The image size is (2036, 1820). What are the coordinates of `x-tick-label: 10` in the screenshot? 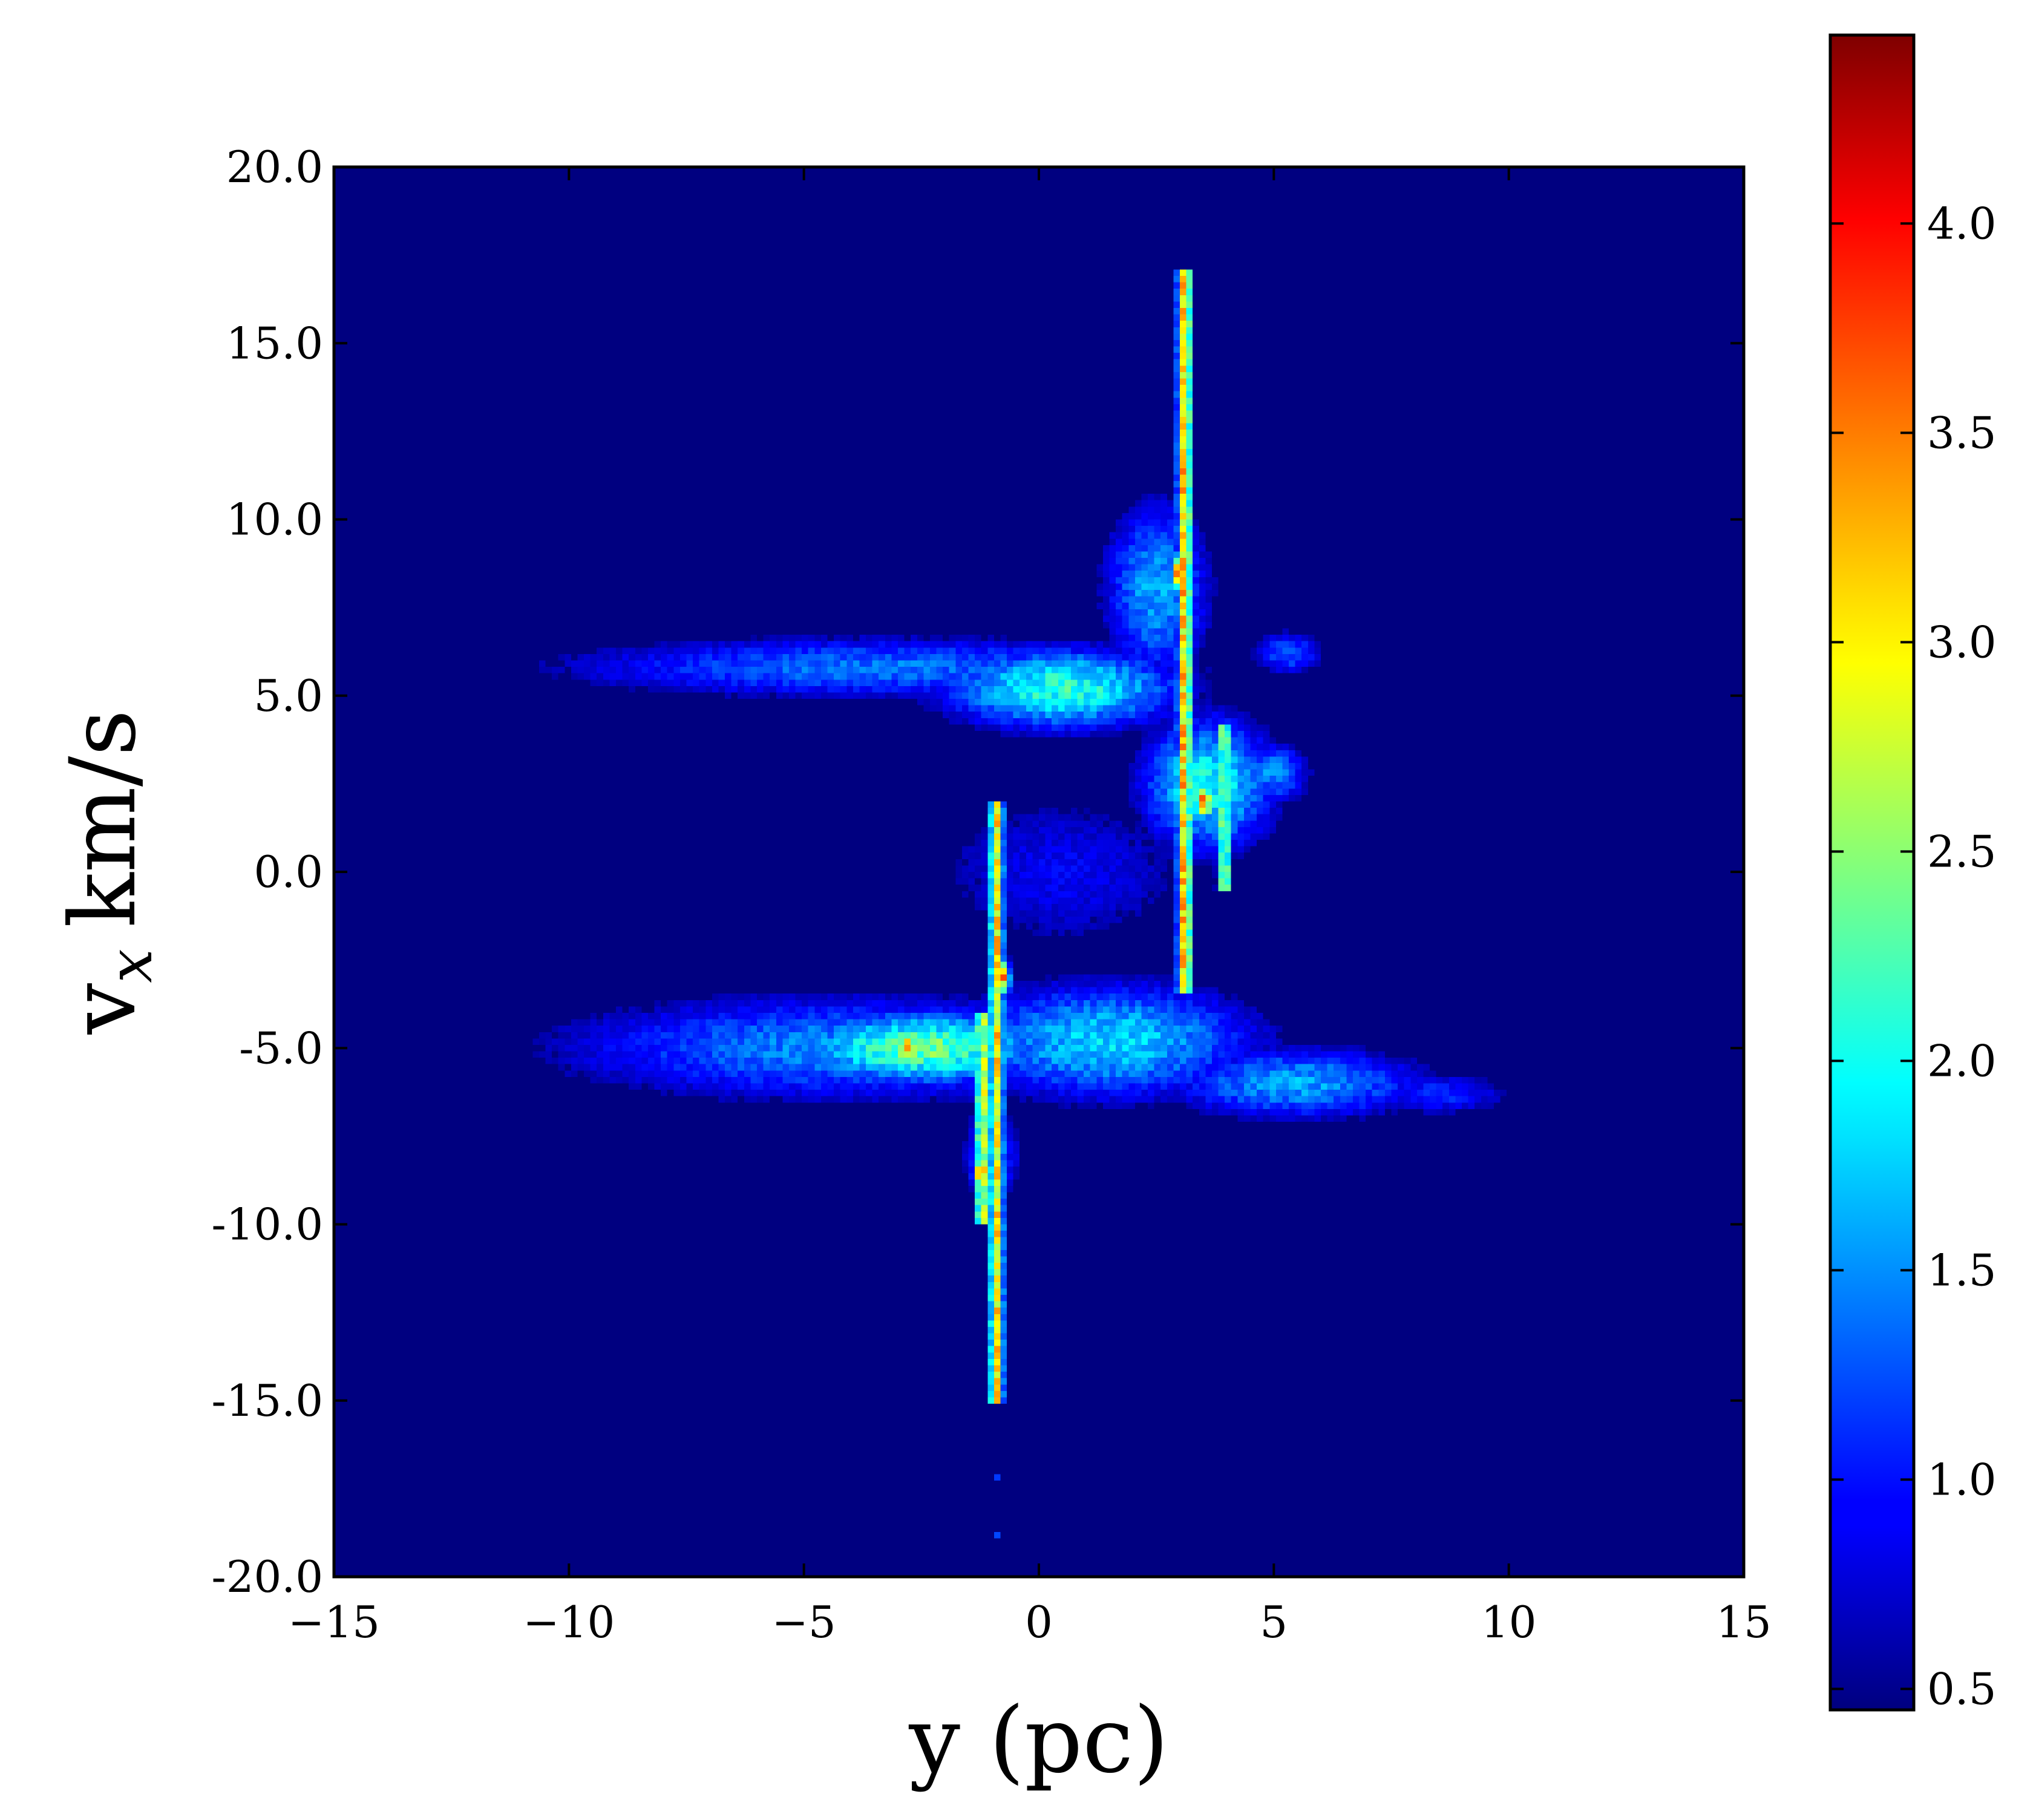 It's located at (1509, 1622).